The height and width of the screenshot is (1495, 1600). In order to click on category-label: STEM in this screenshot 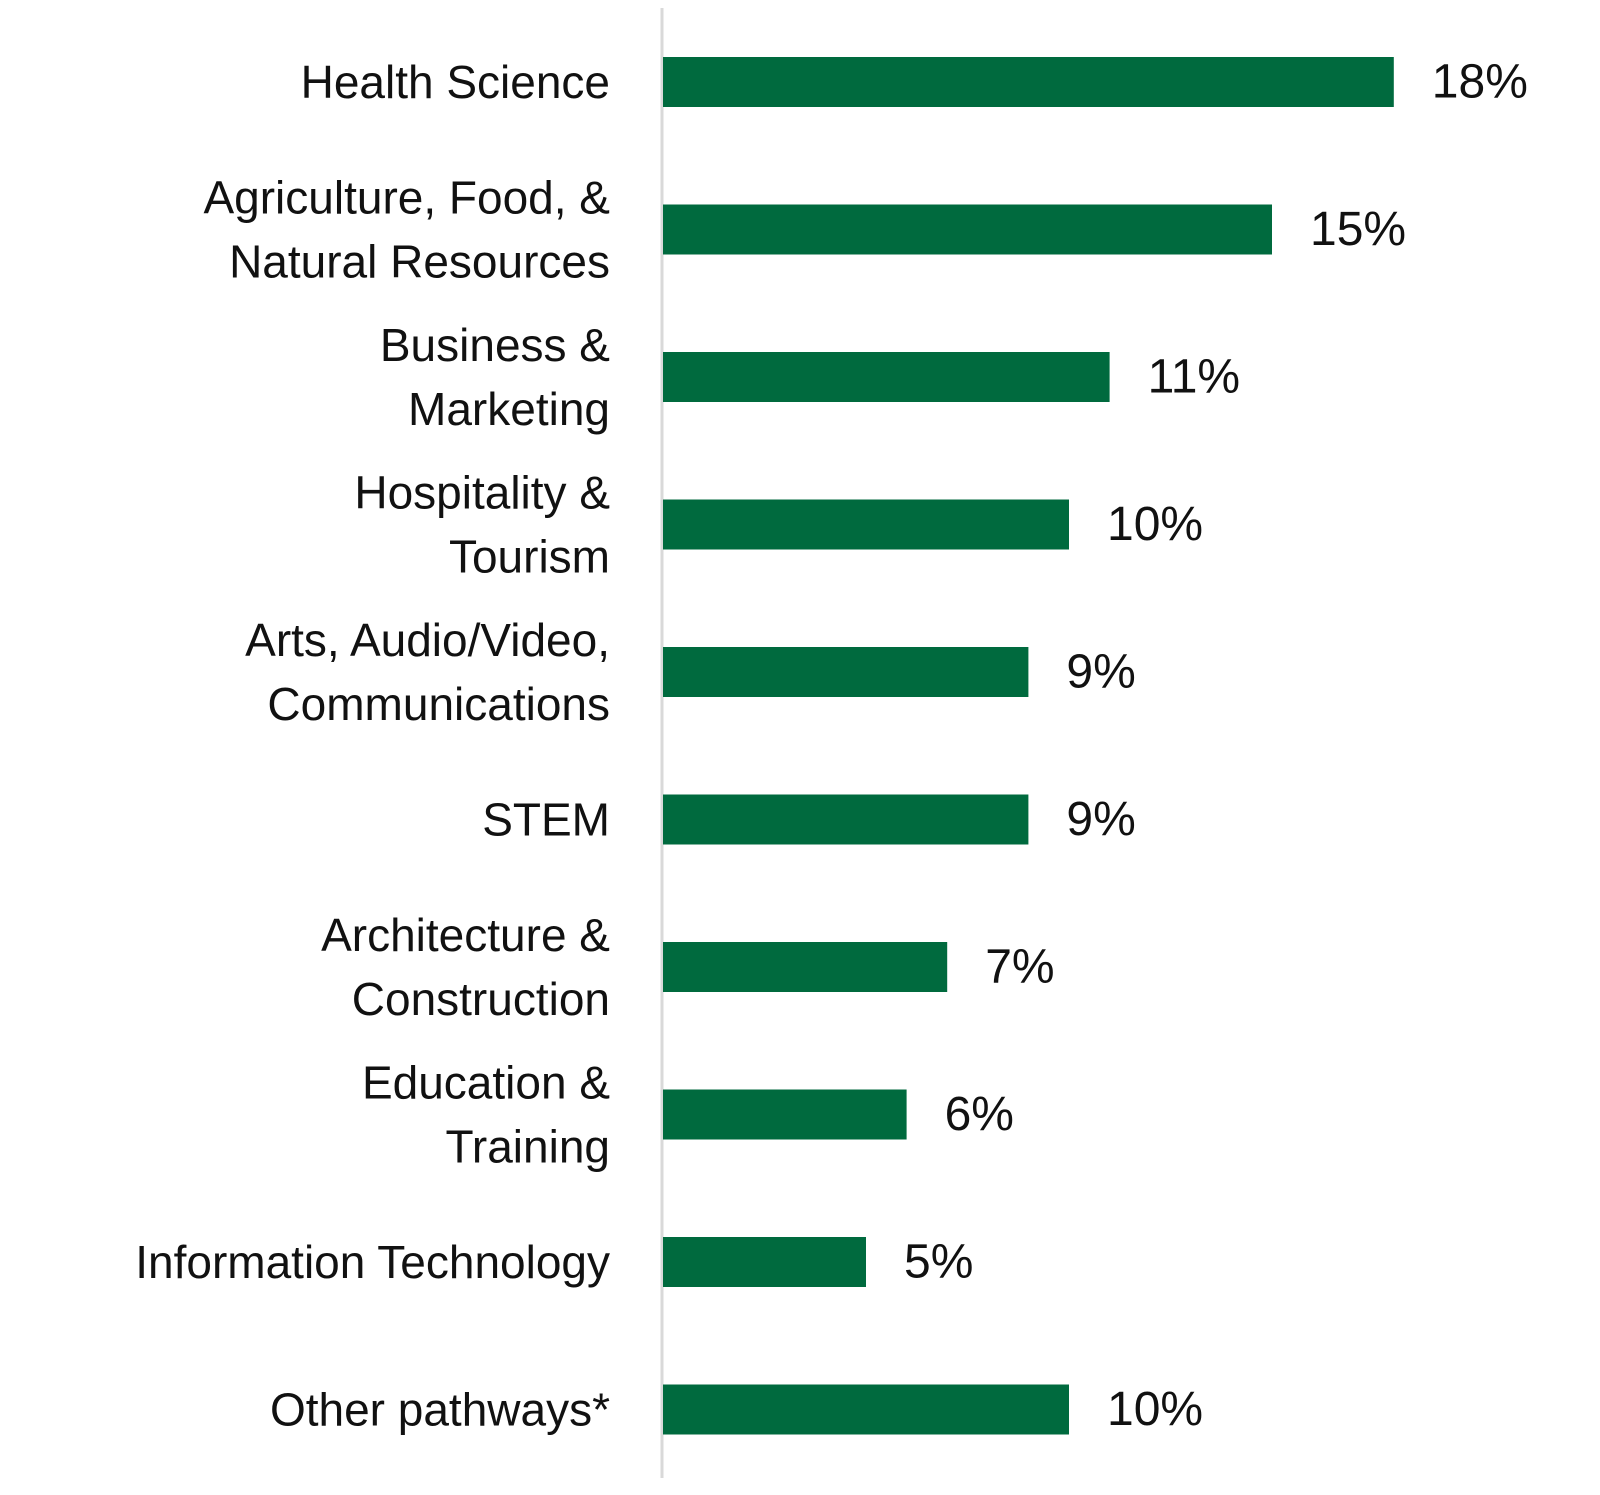, I will do `click(546, 820)`.